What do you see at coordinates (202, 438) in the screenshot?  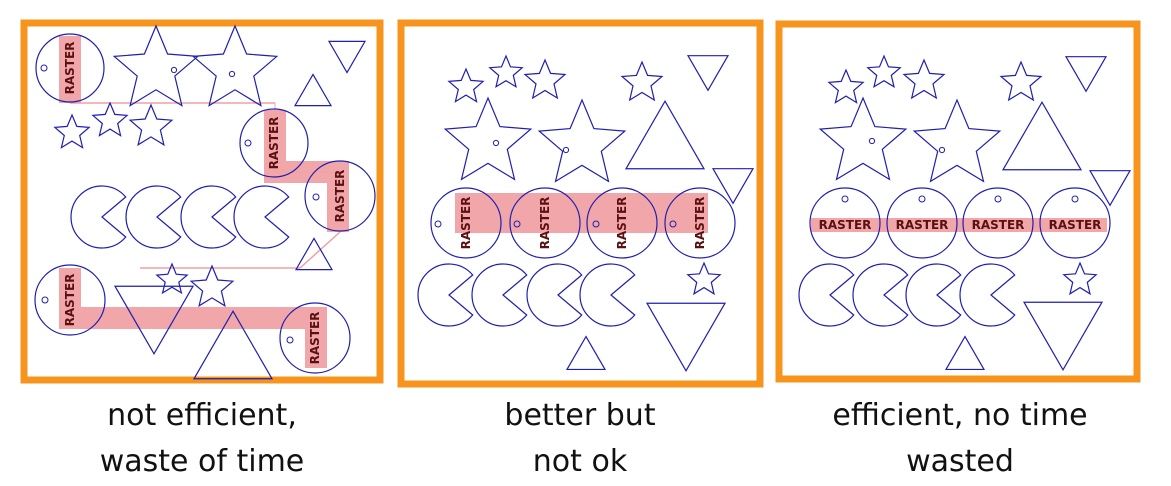 I see `caption-not-efficient: not efficient, waste of time` at bounding box center [202, 438].